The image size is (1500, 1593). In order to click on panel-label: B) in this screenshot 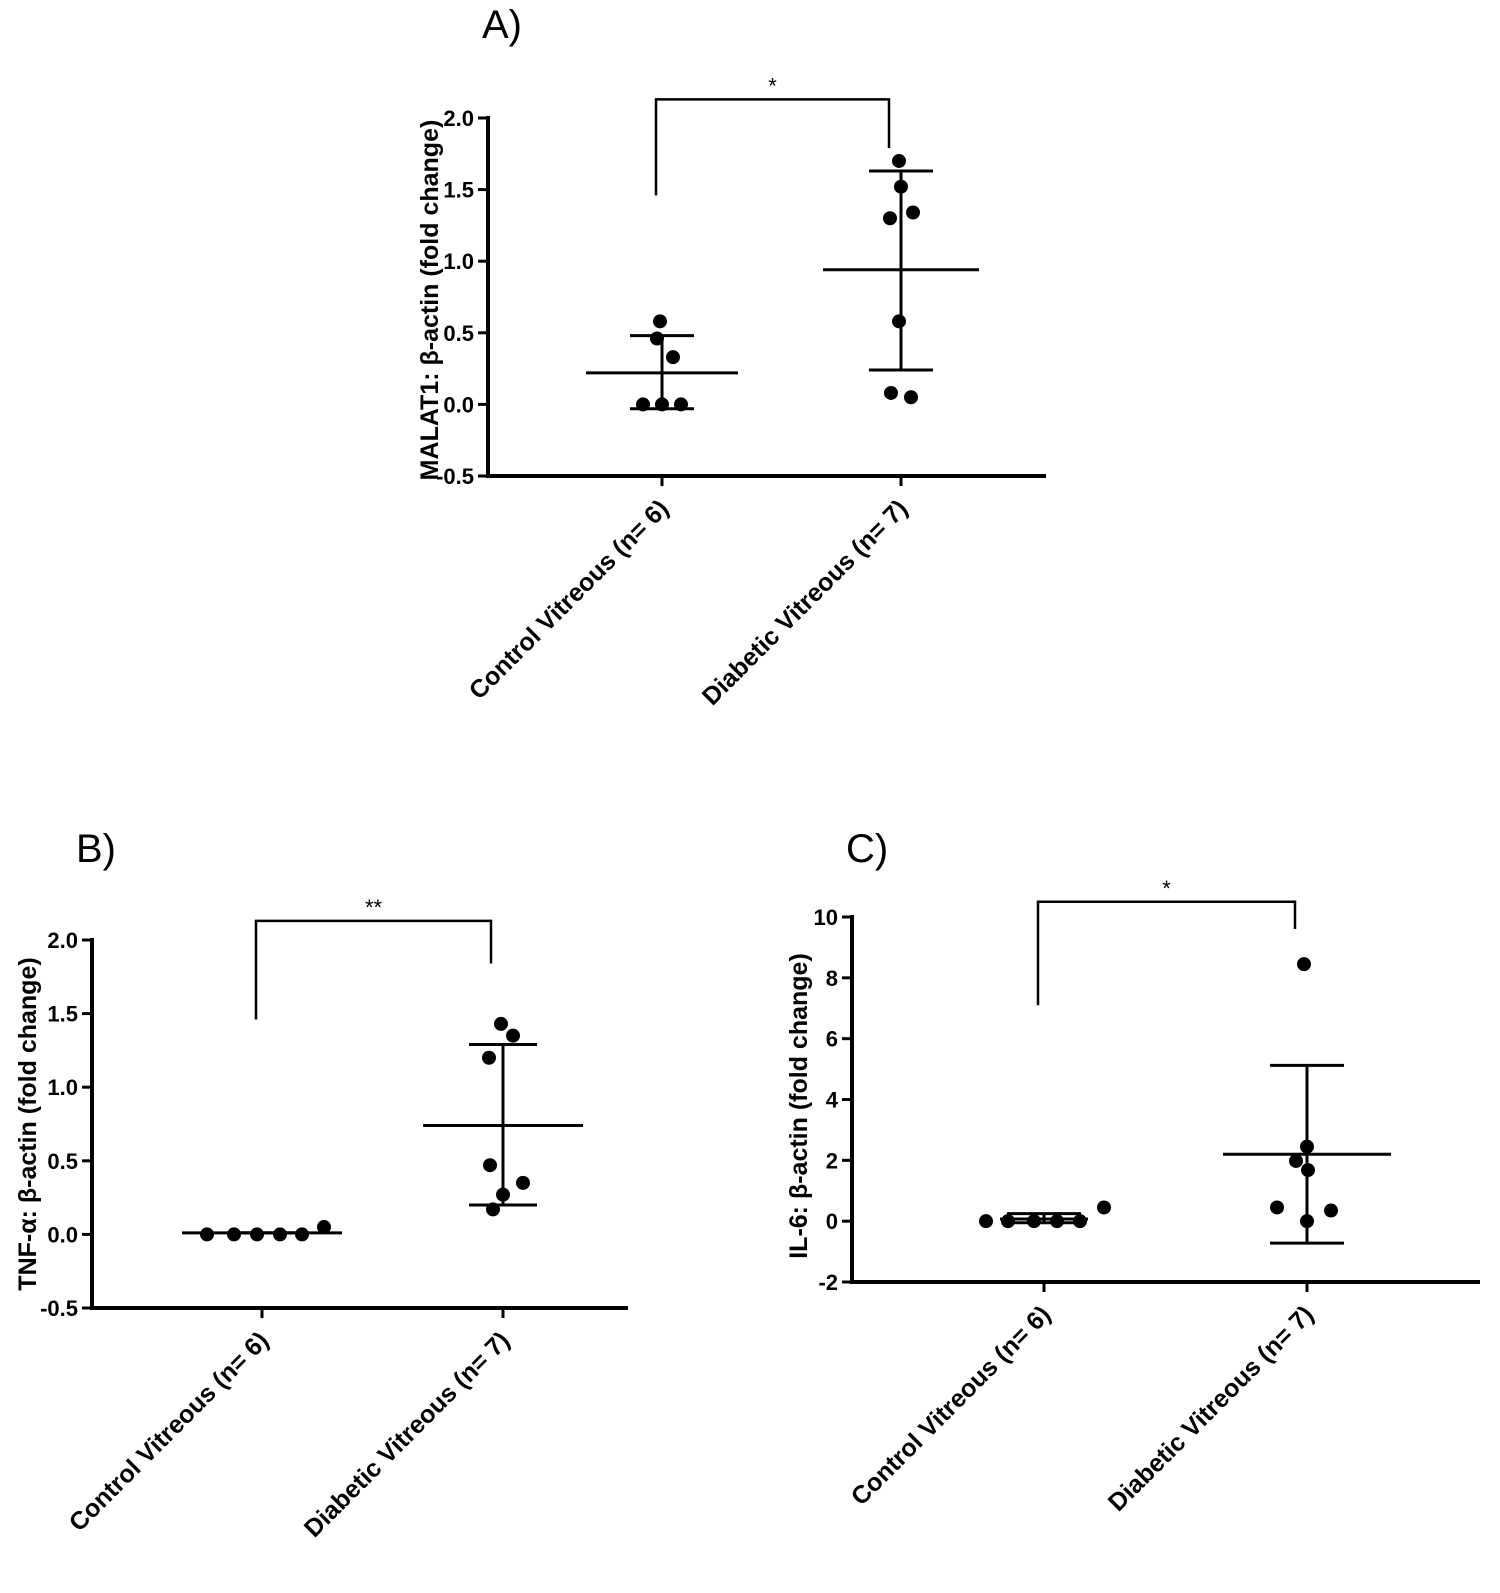, I will do `click(96, 849)`.